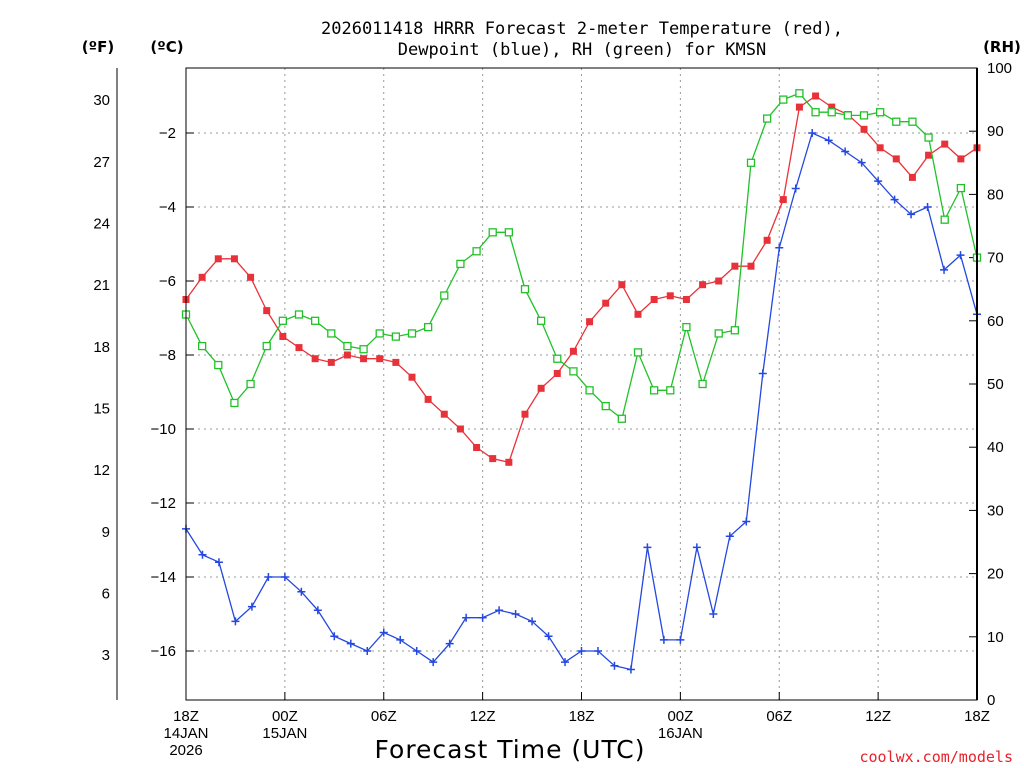 This screenshot has width=1024, height=768. I want to click on rh-tick-label: 30, so click(995, 510).